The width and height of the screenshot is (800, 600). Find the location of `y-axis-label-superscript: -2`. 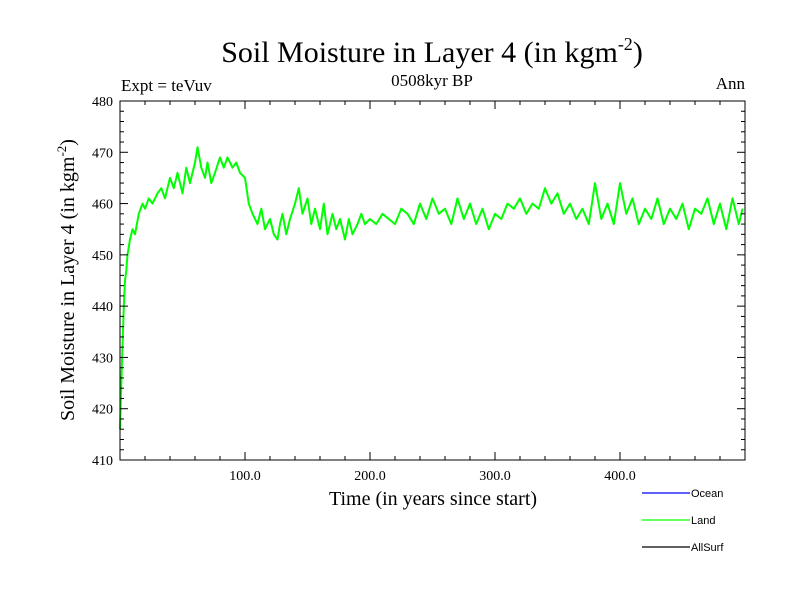

y-axis-label-superscript: -2 is located at coordinates (61, 151).